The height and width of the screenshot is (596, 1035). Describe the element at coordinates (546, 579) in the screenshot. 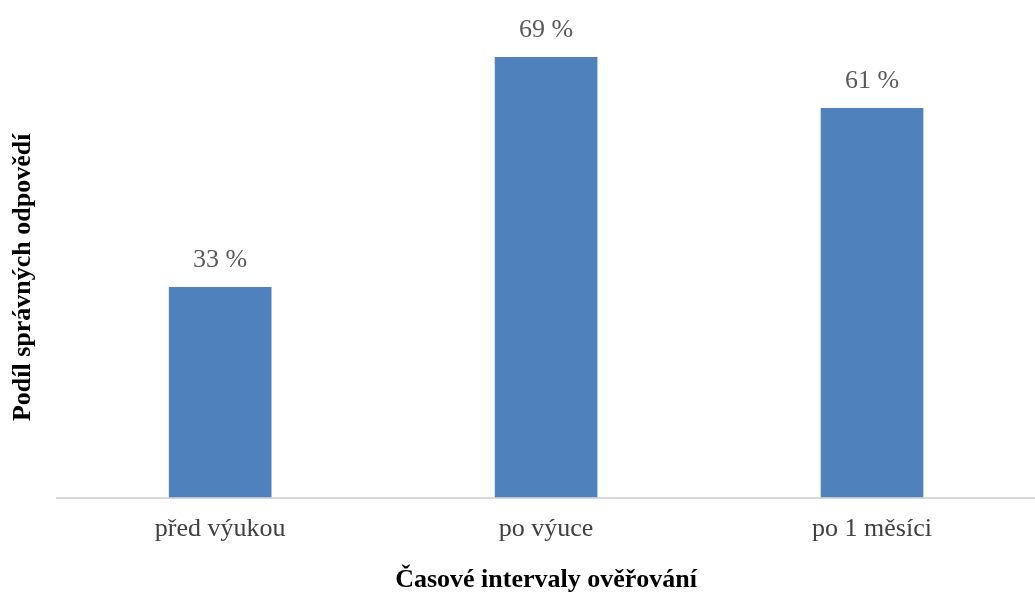

I see `x-axis-title: Časové intervaly ověřování` at that location.